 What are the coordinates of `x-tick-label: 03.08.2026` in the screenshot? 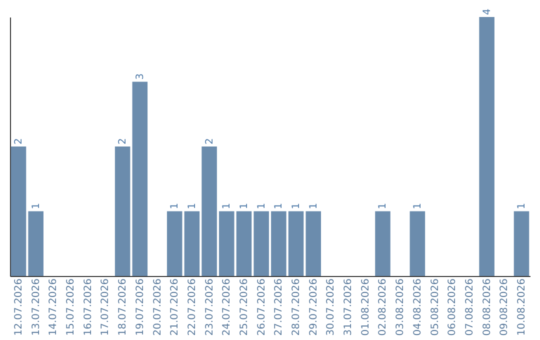 It's located at (400, 307).